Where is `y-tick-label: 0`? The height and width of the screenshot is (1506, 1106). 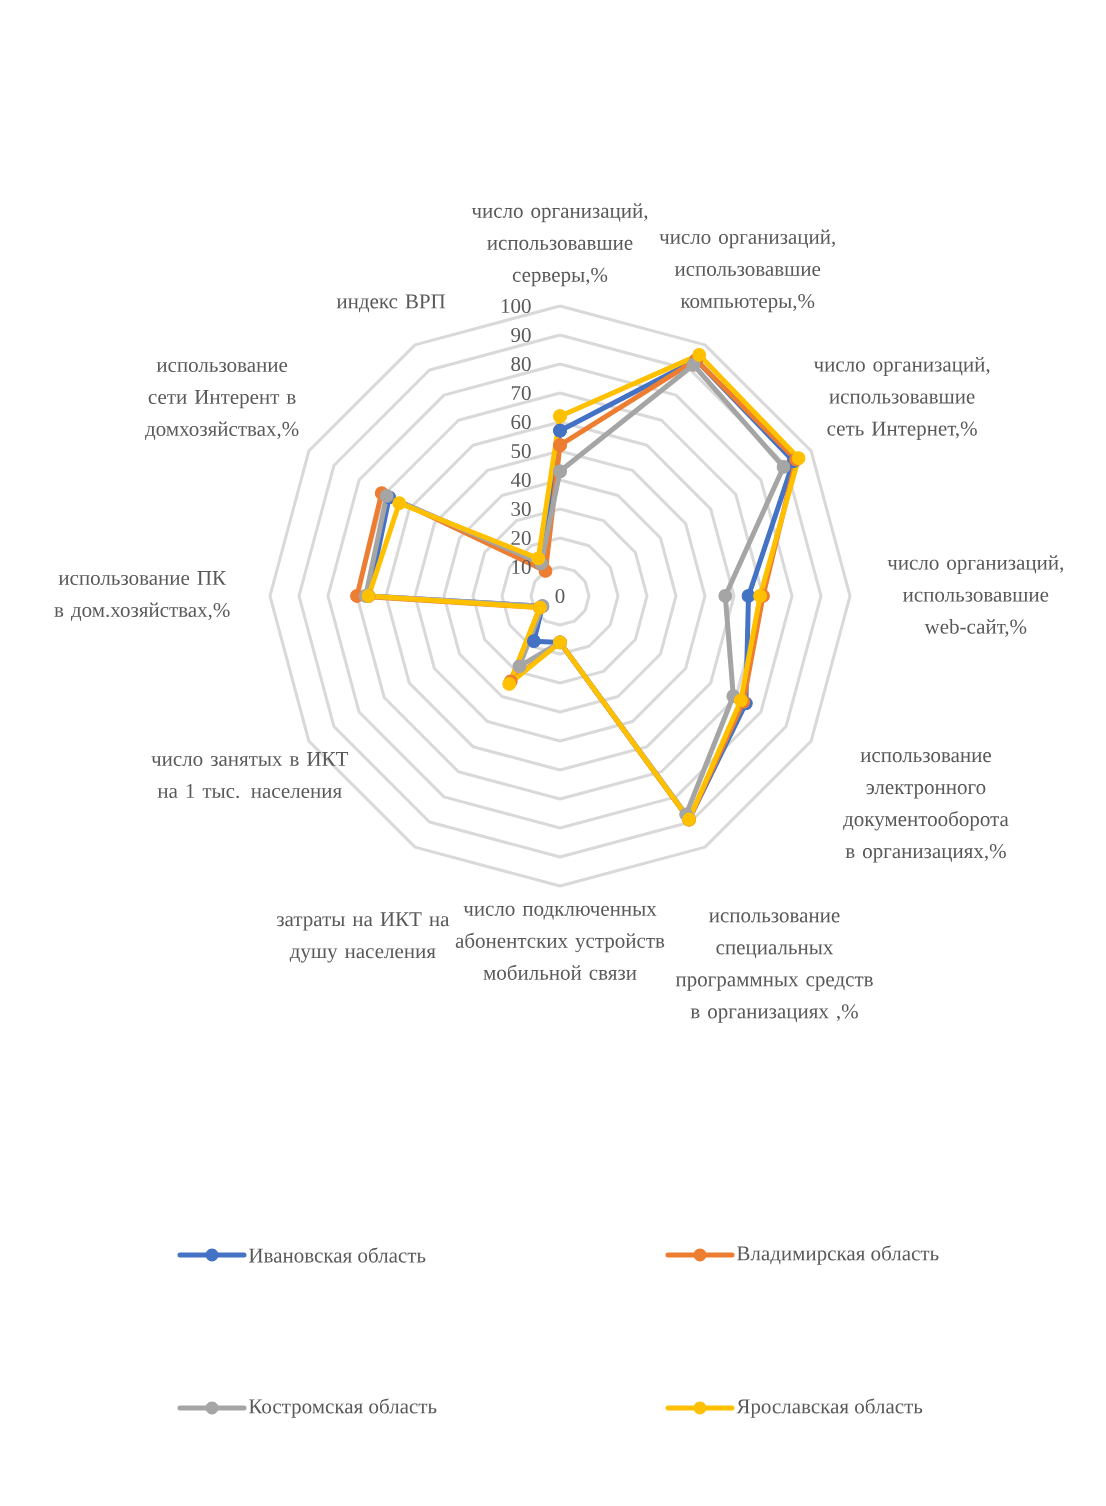 y-tick-label: 0 is located at coordinates (560, 596).